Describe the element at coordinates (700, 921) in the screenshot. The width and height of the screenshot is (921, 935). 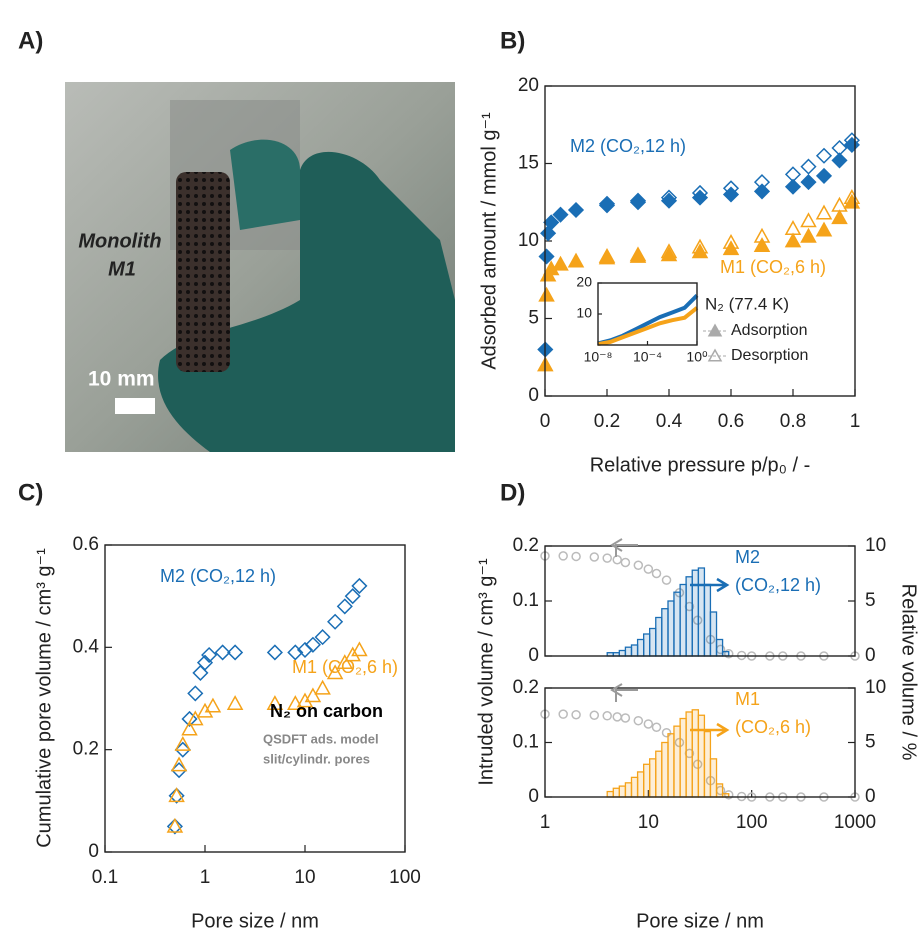
I see `x-axis-label: Pore size / nm` at that location.